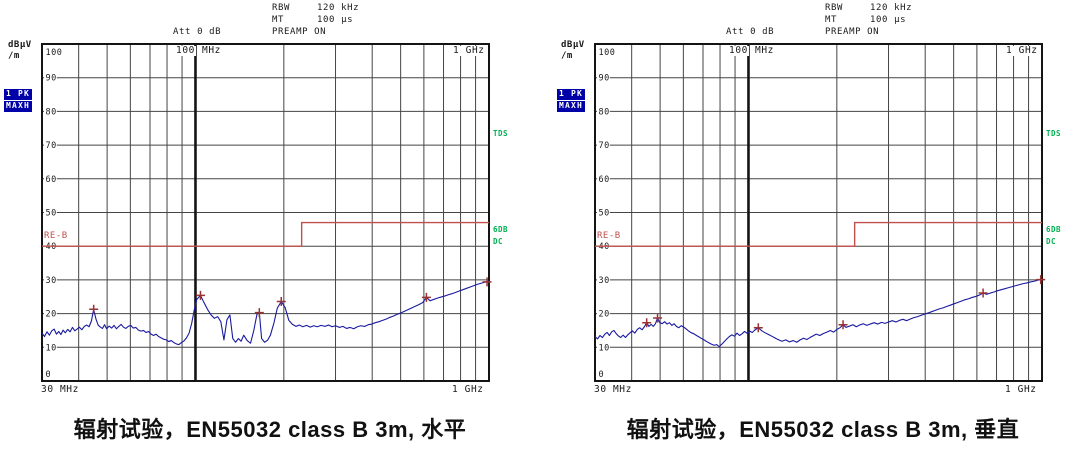  I want to click on plot-caption-horizontal: 辐射试验，EN55032 class B 3m, 水平, so click(270, 429).